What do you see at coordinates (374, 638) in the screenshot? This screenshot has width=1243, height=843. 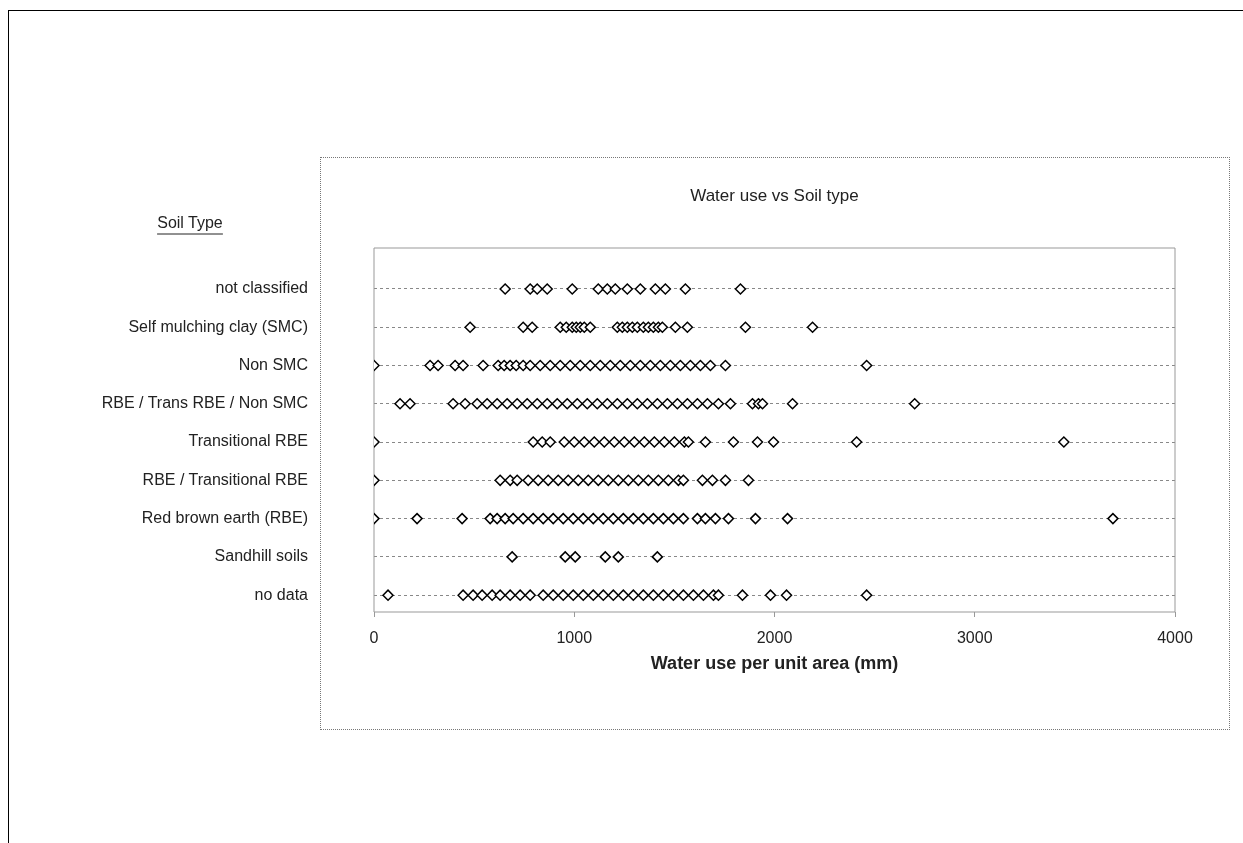 I see `x-tick-label: 0` at bounding box center [374, 638].